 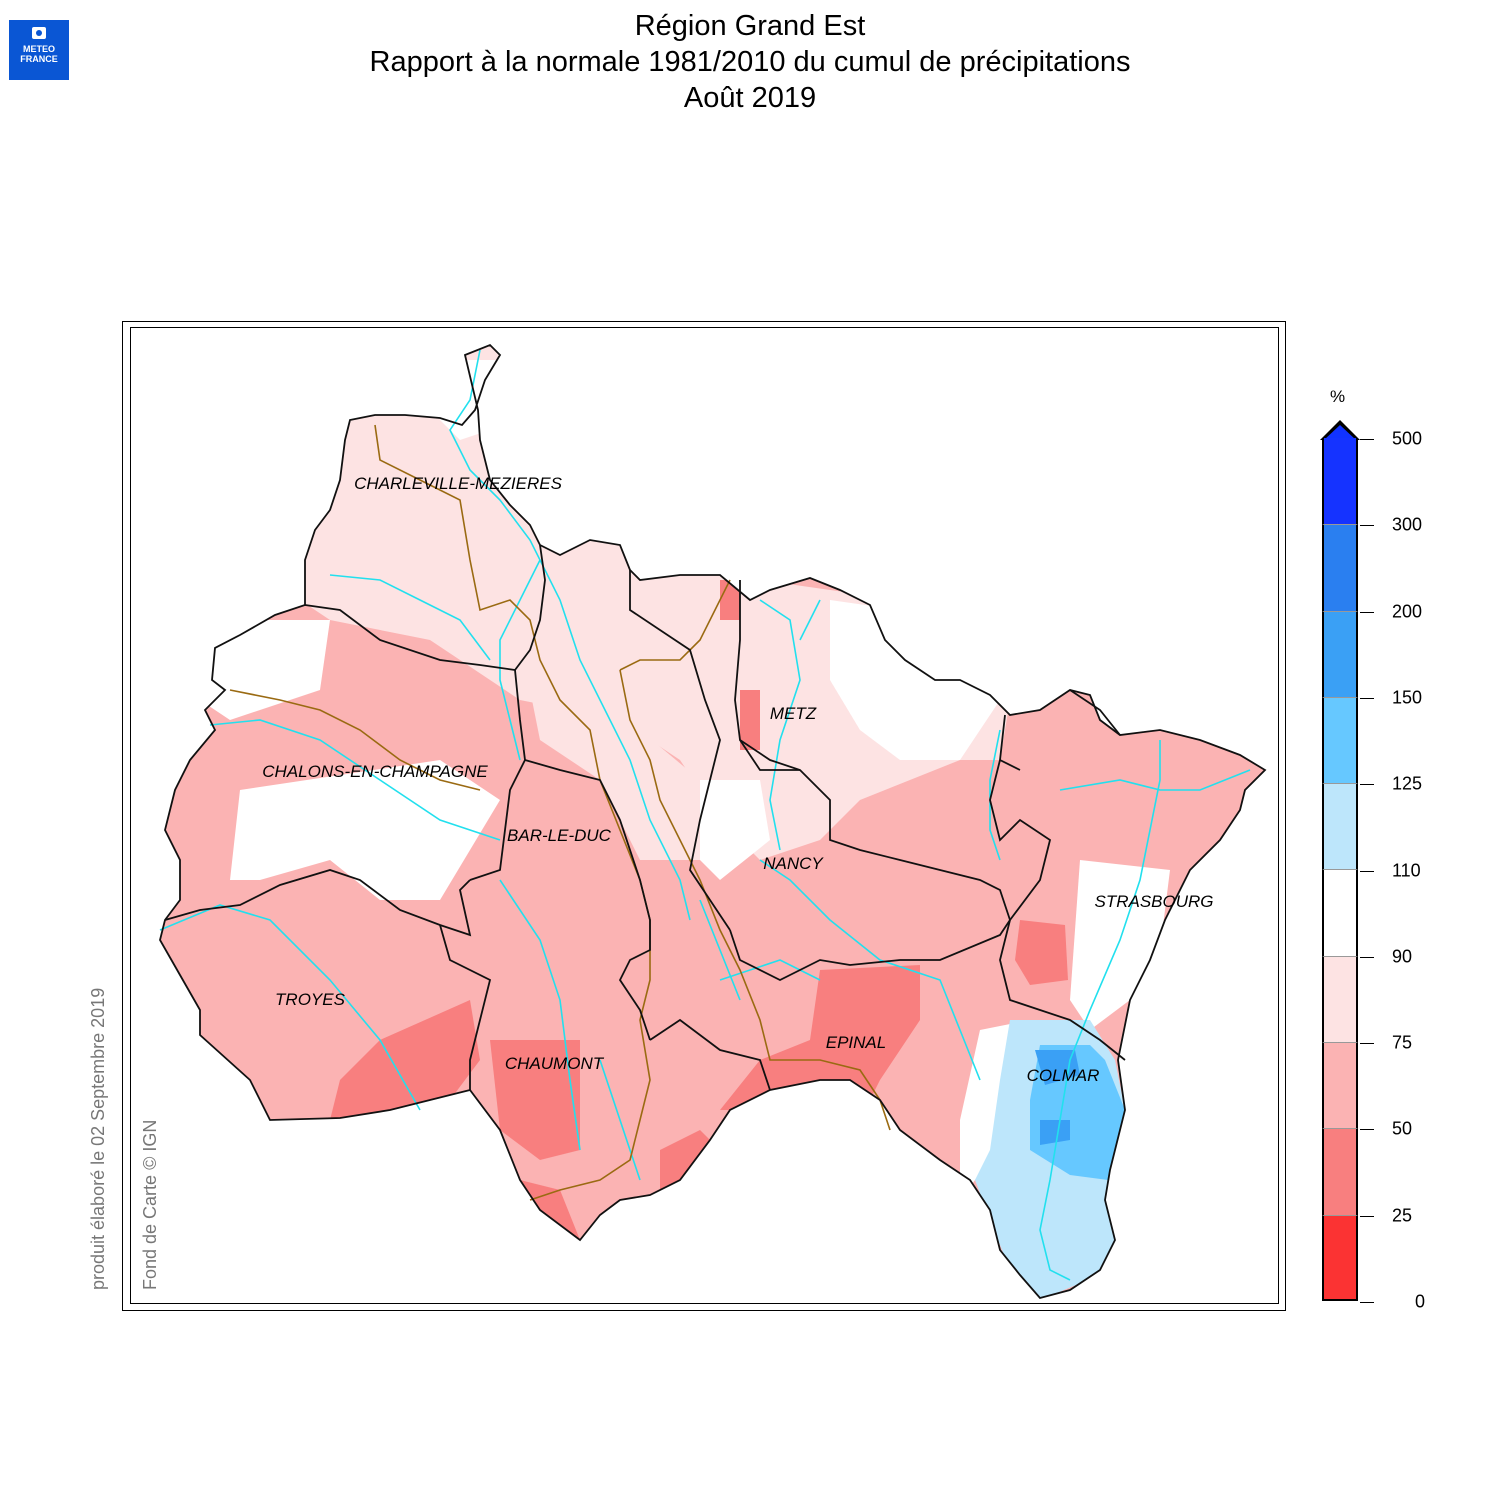 What do you see at coordinates (559, 835) in the screenshot?
I see `city-label-bar-le-duc: BAR-LE-DUC` at bounding box center [559, 835].